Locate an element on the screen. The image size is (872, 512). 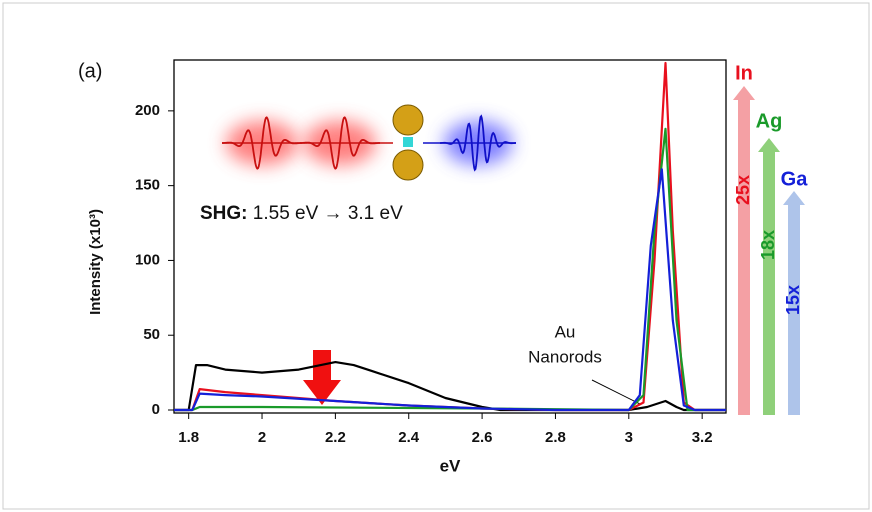
y-tick-label: 100 is located at coordinates (147, 259).